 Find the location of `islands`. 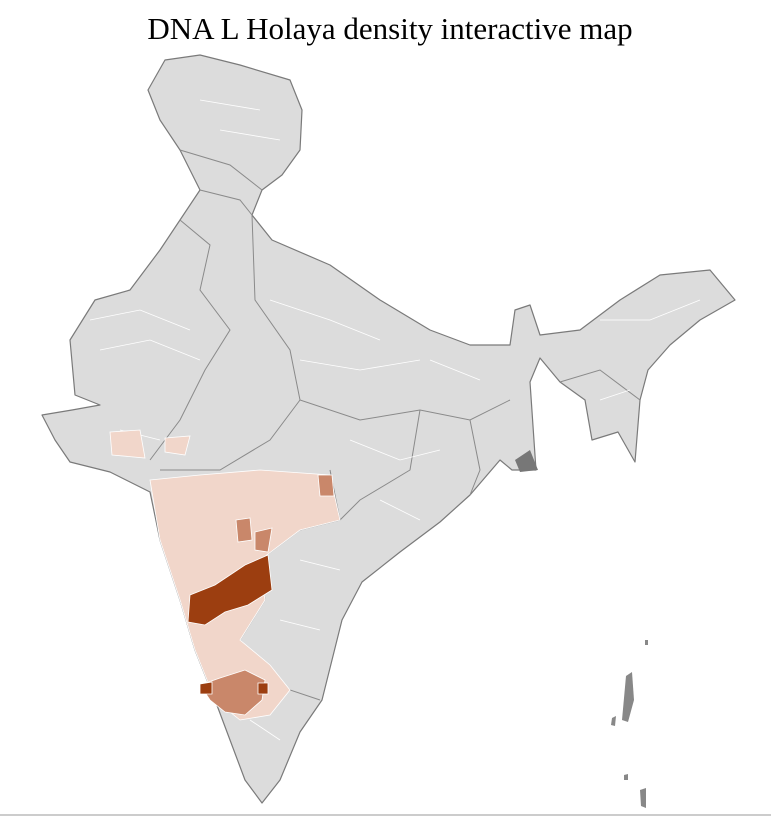

islands is located at coordinates (629, 724).